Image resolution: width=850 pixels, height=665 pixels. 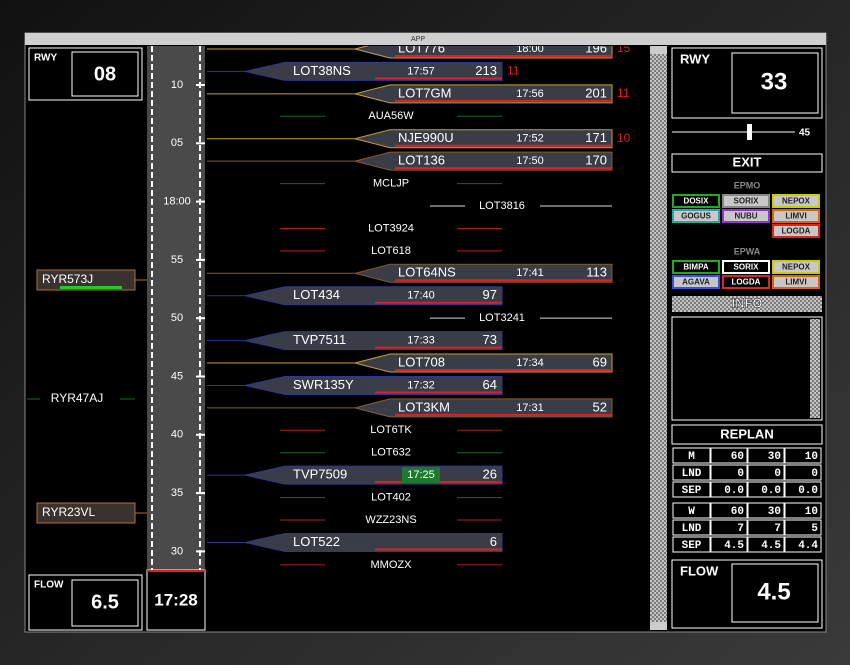 What do you see at coordinates (177, 260) in the screenshot?
I see `timeline-label: 55` at bounding box center [177, 260].